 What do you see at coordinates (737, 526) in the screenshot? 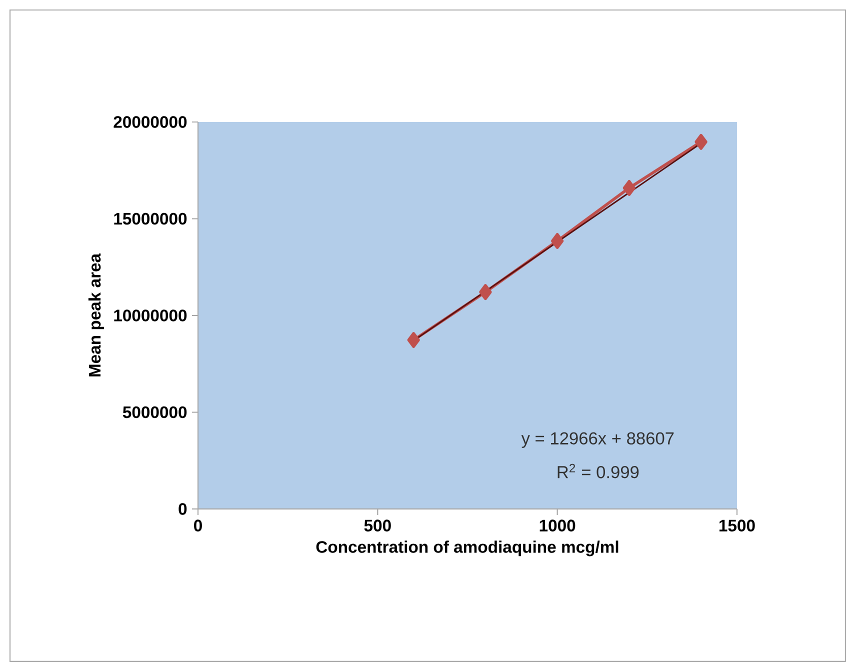
I see `x-tick-label: 1500` at bounding box center [737, 526].